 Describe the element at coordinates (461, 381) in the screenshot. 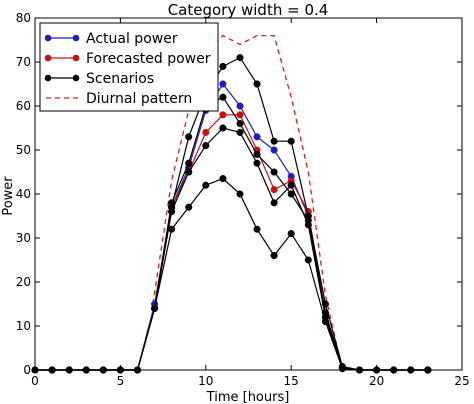

I see `x-tick-label: 25` at that location.